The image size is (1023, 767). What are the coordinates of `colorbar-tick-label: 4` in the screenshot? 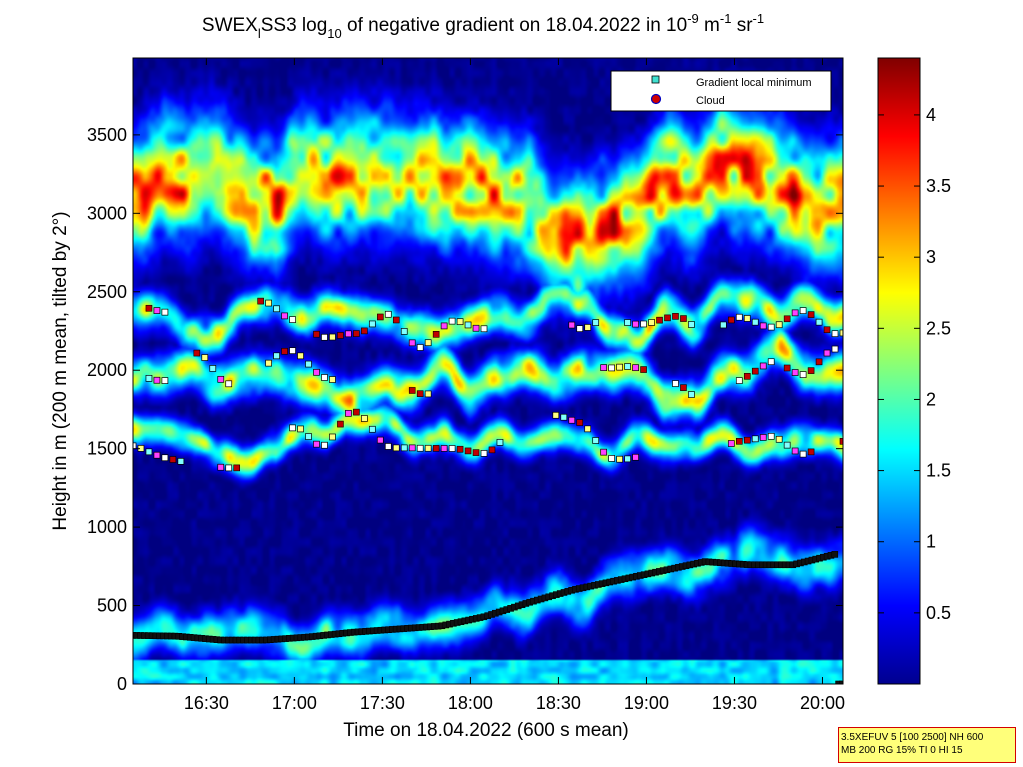 It's located at (931, 115).